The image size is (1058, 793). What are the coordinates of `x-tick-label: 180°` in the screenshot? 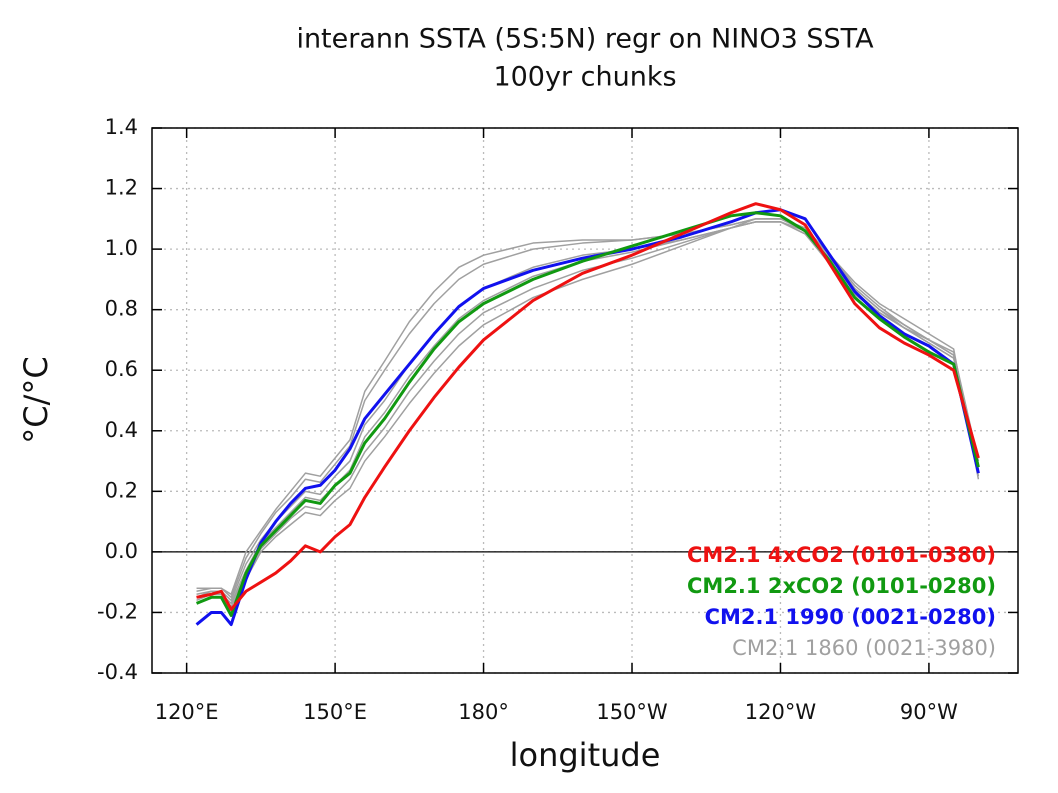 It's located at (483, 712).